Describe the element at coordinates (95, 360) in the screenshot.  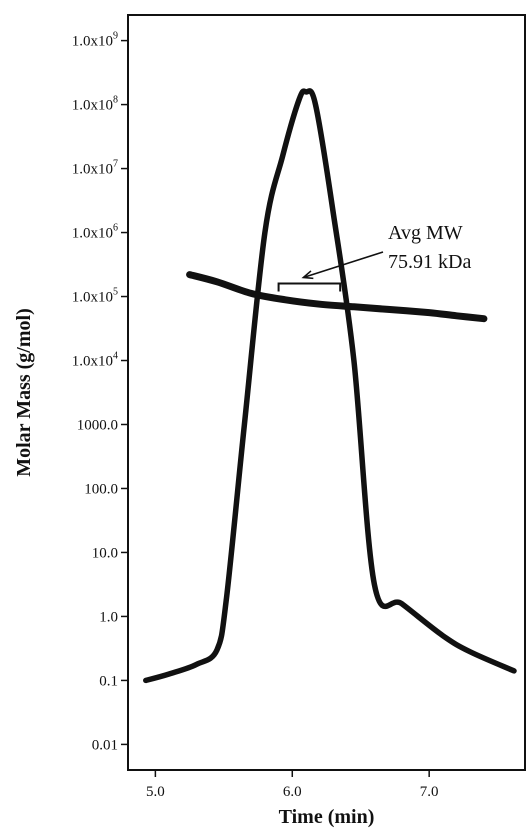
I see `y-tick-label: 1.0x10⁴` at that location.